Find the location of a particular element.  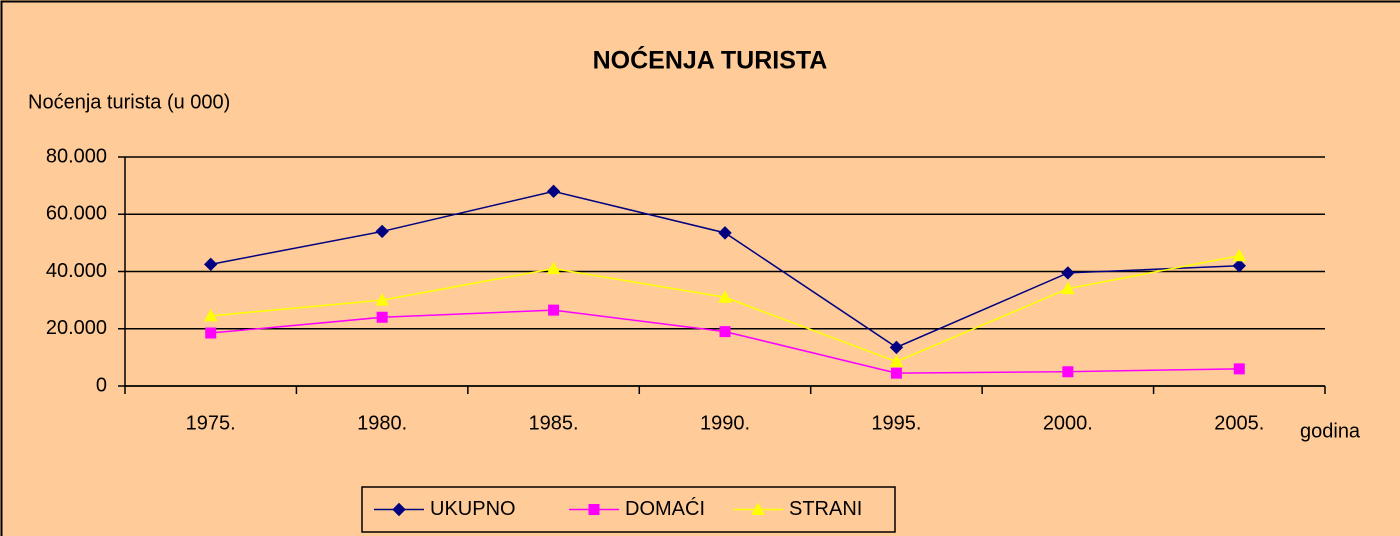

legend-box is located at coordinates (628, 509).